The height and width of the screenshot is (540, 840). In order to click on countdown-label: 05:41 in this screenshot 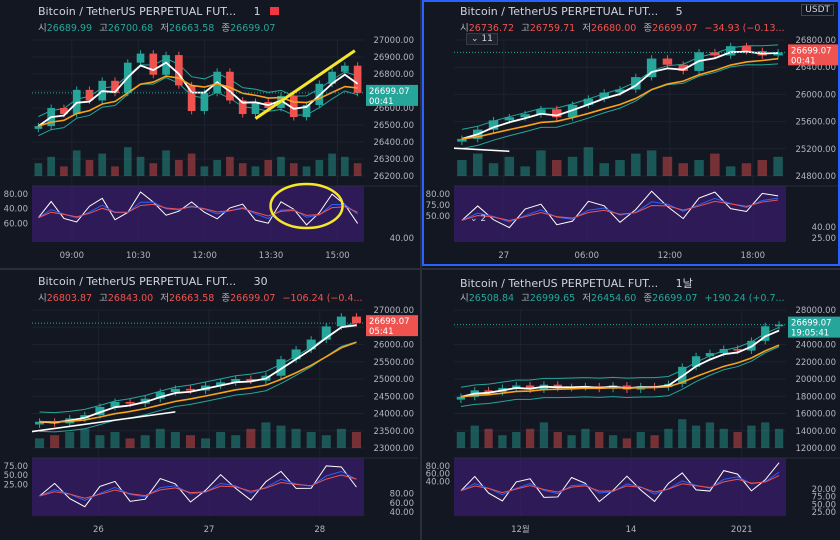, I will do `click(381, 332)`.